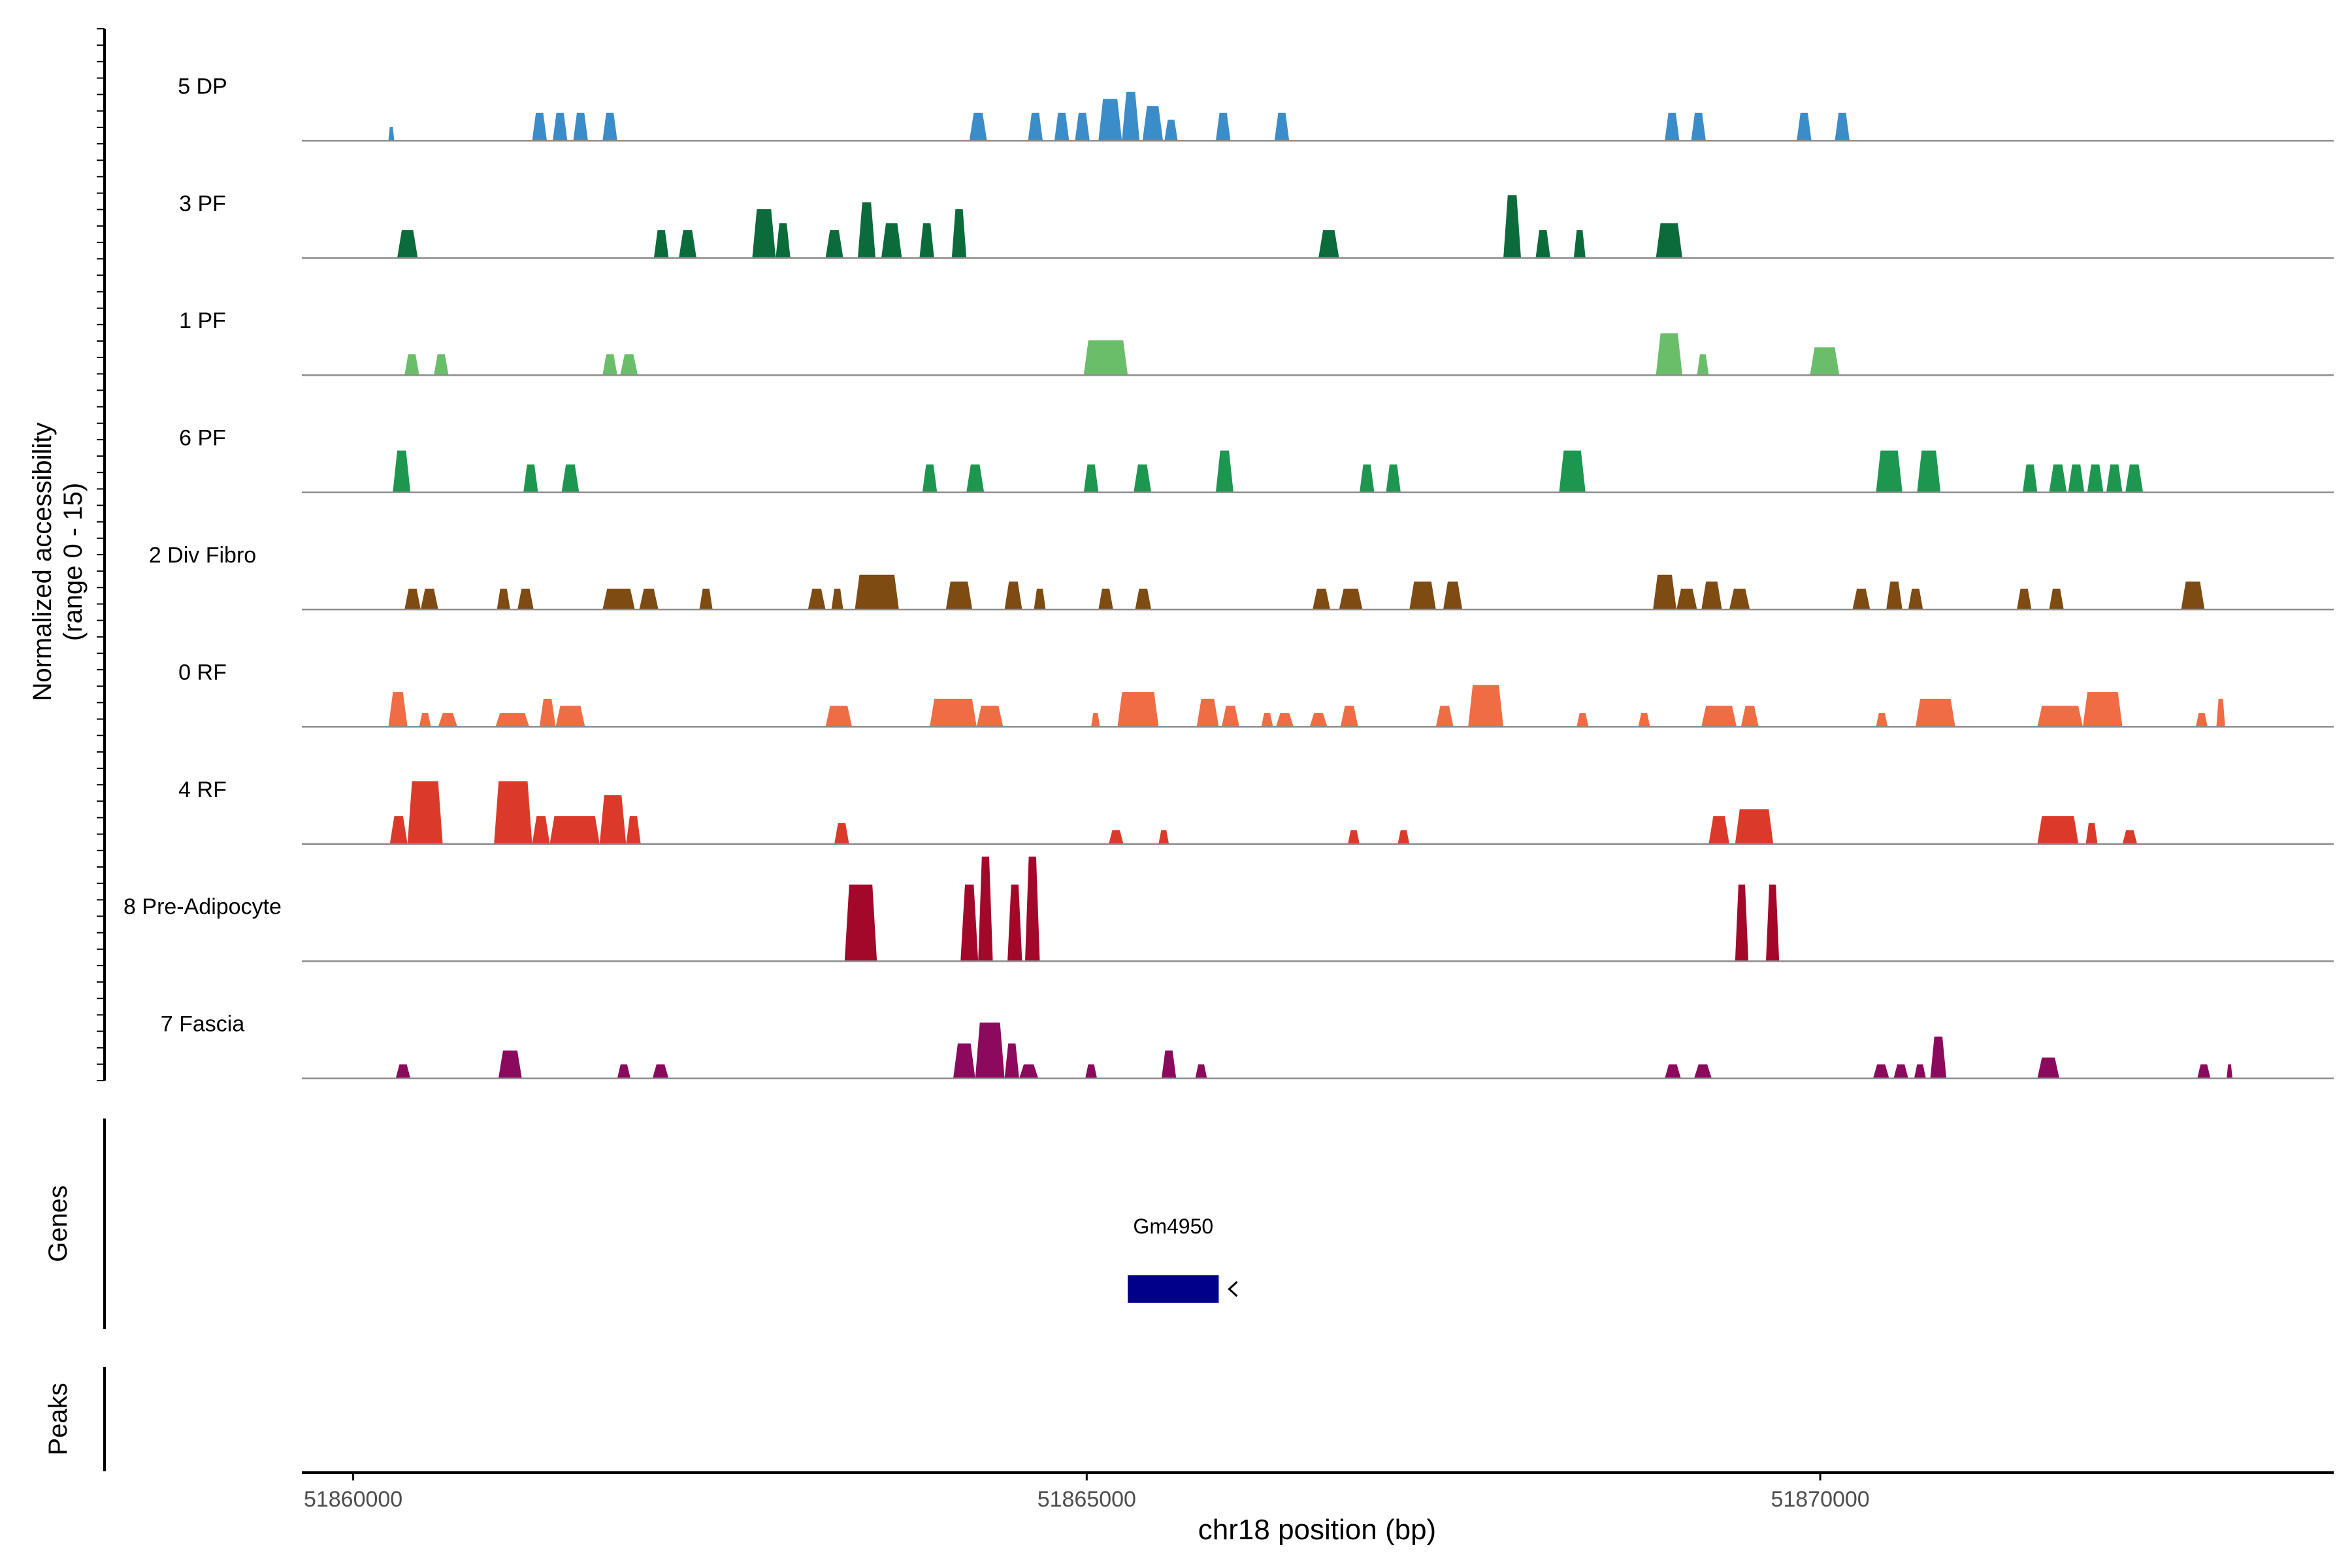 The image size is (2352, 1568). What do you see at coordinates (1241, 577) in the screenshot?
I see `track-2-div-fibro: 2 Div Fibro` at bounding box center [1241, 577].